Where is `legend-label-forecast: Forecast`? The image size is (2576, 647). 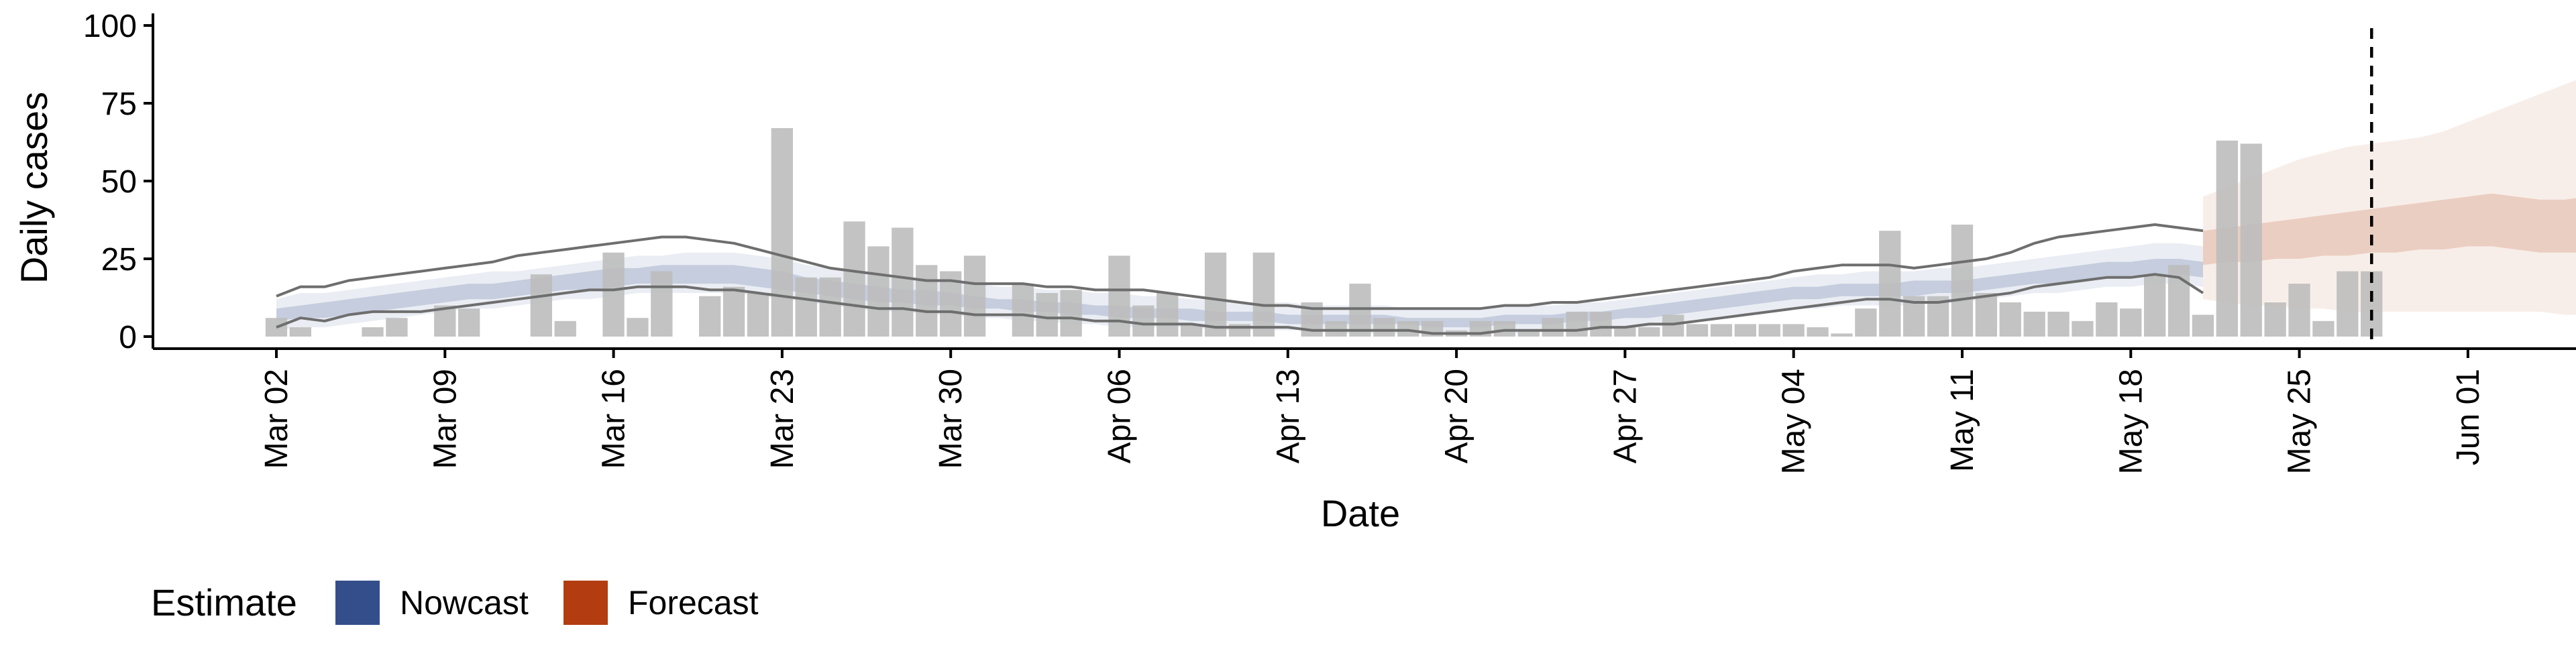
legend-label-forecast: Forecast is located at coordinates (693, 603).